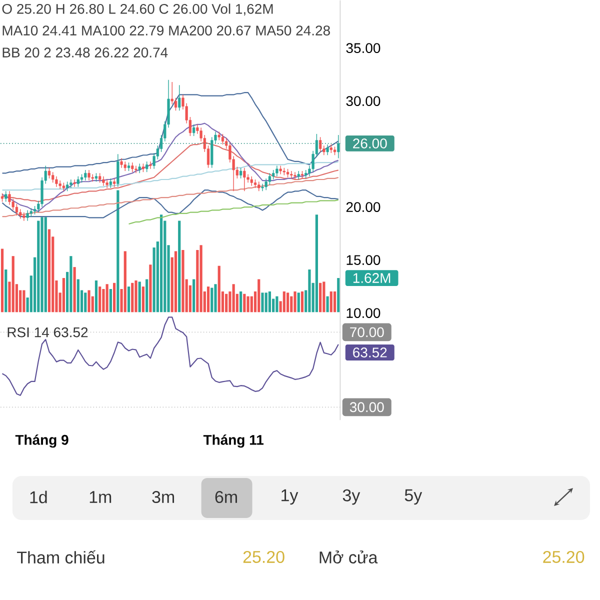  What do you see at coordinates (41, 441) in the screenshot?
I see `x-tick-label: Tháng 9` at bounding box center [41, 441].